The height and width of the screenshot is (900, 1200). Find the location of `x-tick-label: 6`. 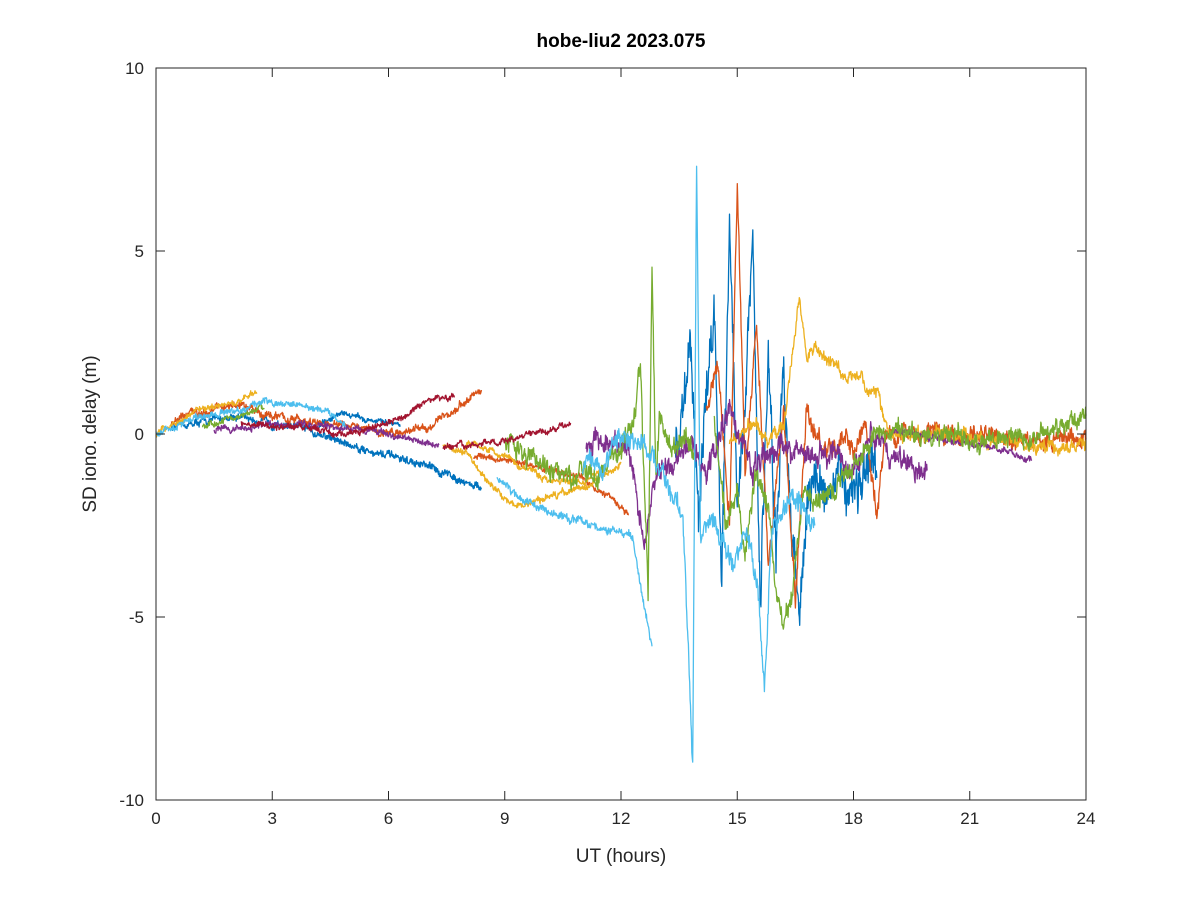

x-tick-label: 6 is located at coordinates (388, 818).